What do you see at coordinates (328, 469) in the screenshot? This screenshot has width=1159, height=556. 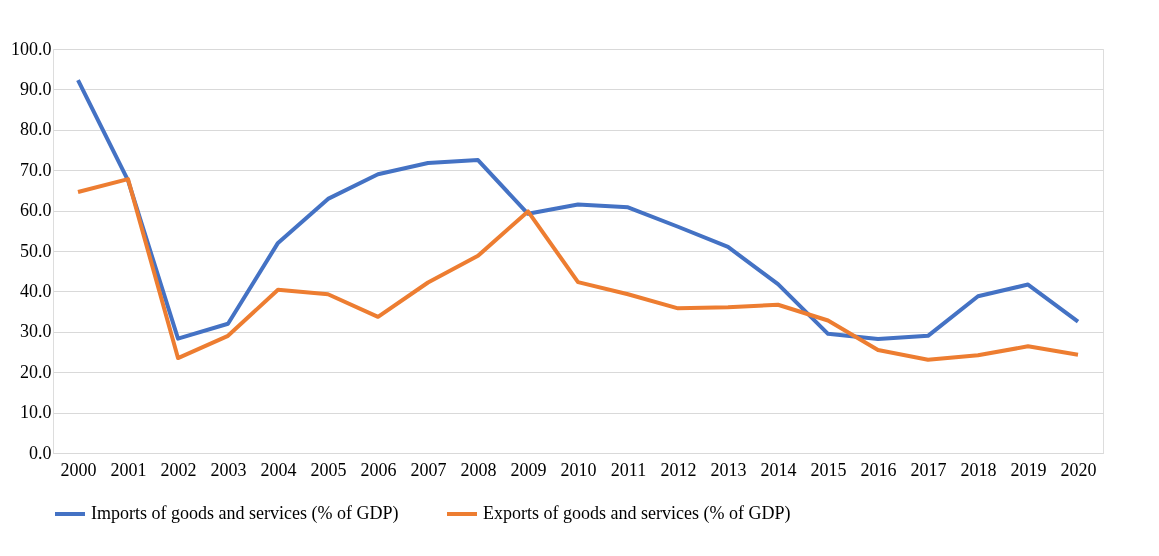 I see `x-tick-label: 2005` at bounding box center [328, 469].